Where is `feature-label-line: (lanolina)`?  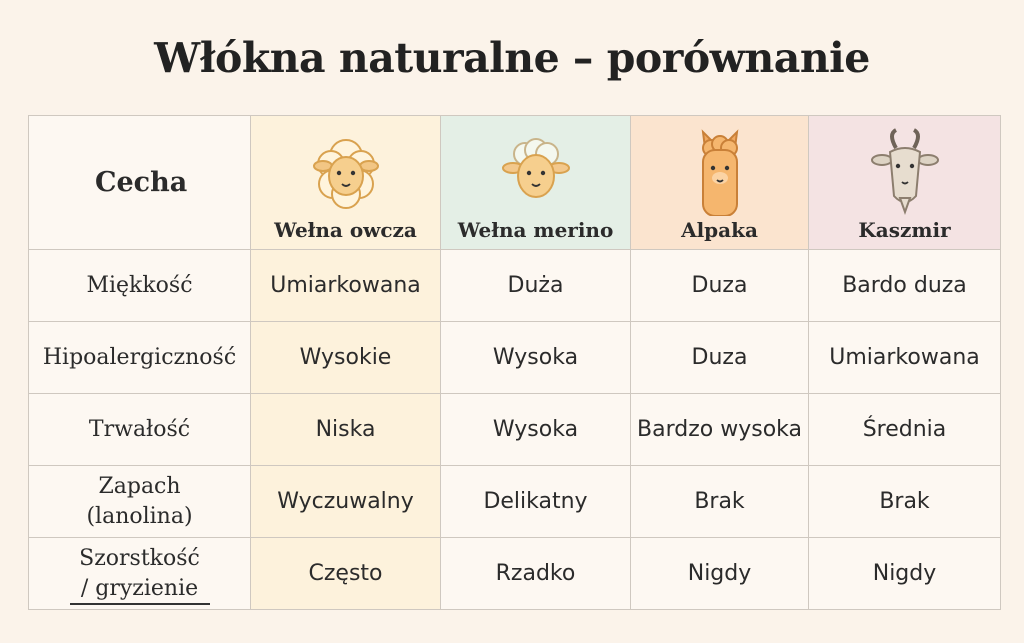 feature-label-line: (lanolina) is located at coordinates (139, 516).